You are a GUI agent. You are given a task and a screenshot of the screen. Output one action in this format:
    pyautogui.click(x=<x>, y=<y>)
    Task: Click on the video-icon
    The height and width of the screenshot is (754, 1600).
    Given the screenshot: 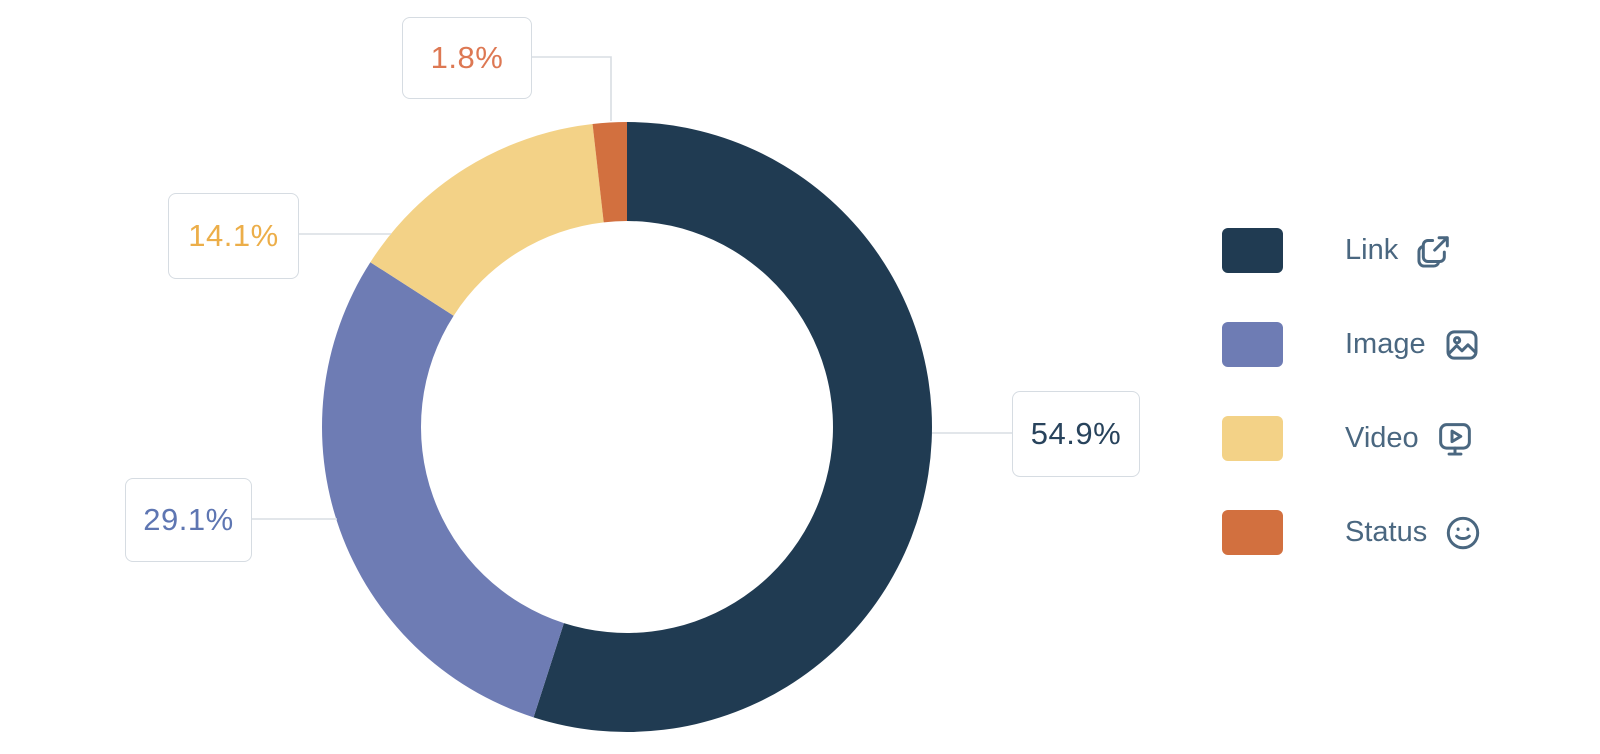 What is the action you would take?
    pyautogui.click(x=1455, y=439)
    